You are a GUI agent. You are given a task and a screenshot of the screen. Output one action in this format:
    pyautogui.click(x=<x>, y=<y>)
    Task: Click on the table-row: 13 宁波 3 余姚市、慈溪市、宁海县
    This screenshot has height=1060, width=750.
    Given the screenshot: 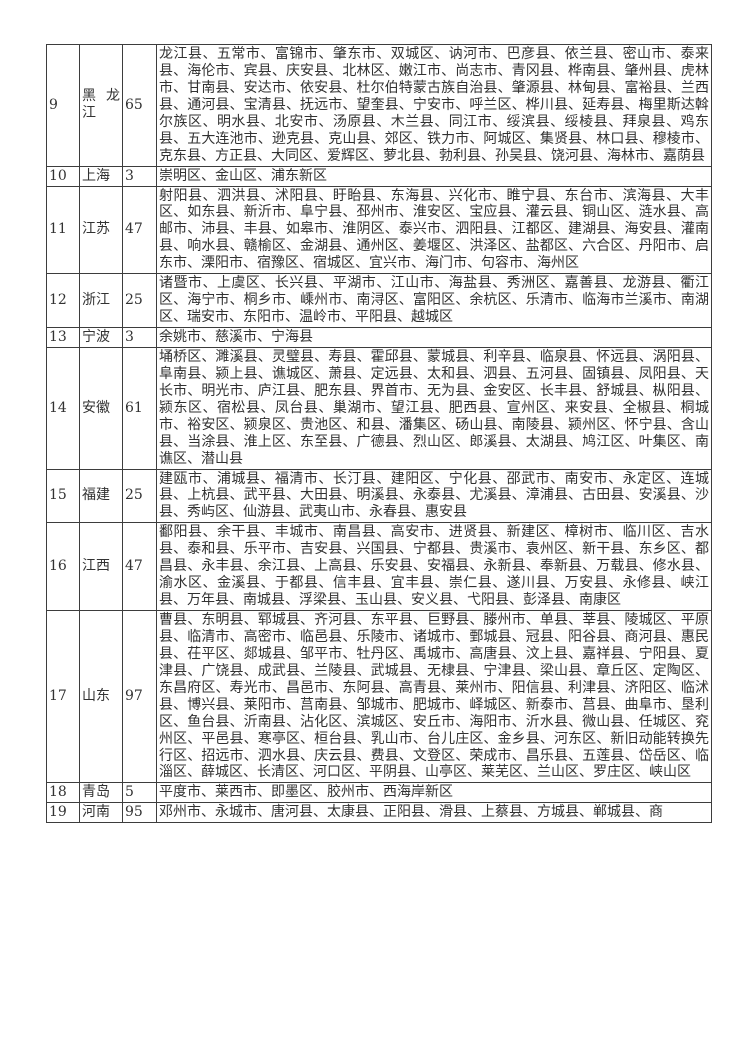 What is the action you would take?
    pyautogui.click(x=379, y=337)
    